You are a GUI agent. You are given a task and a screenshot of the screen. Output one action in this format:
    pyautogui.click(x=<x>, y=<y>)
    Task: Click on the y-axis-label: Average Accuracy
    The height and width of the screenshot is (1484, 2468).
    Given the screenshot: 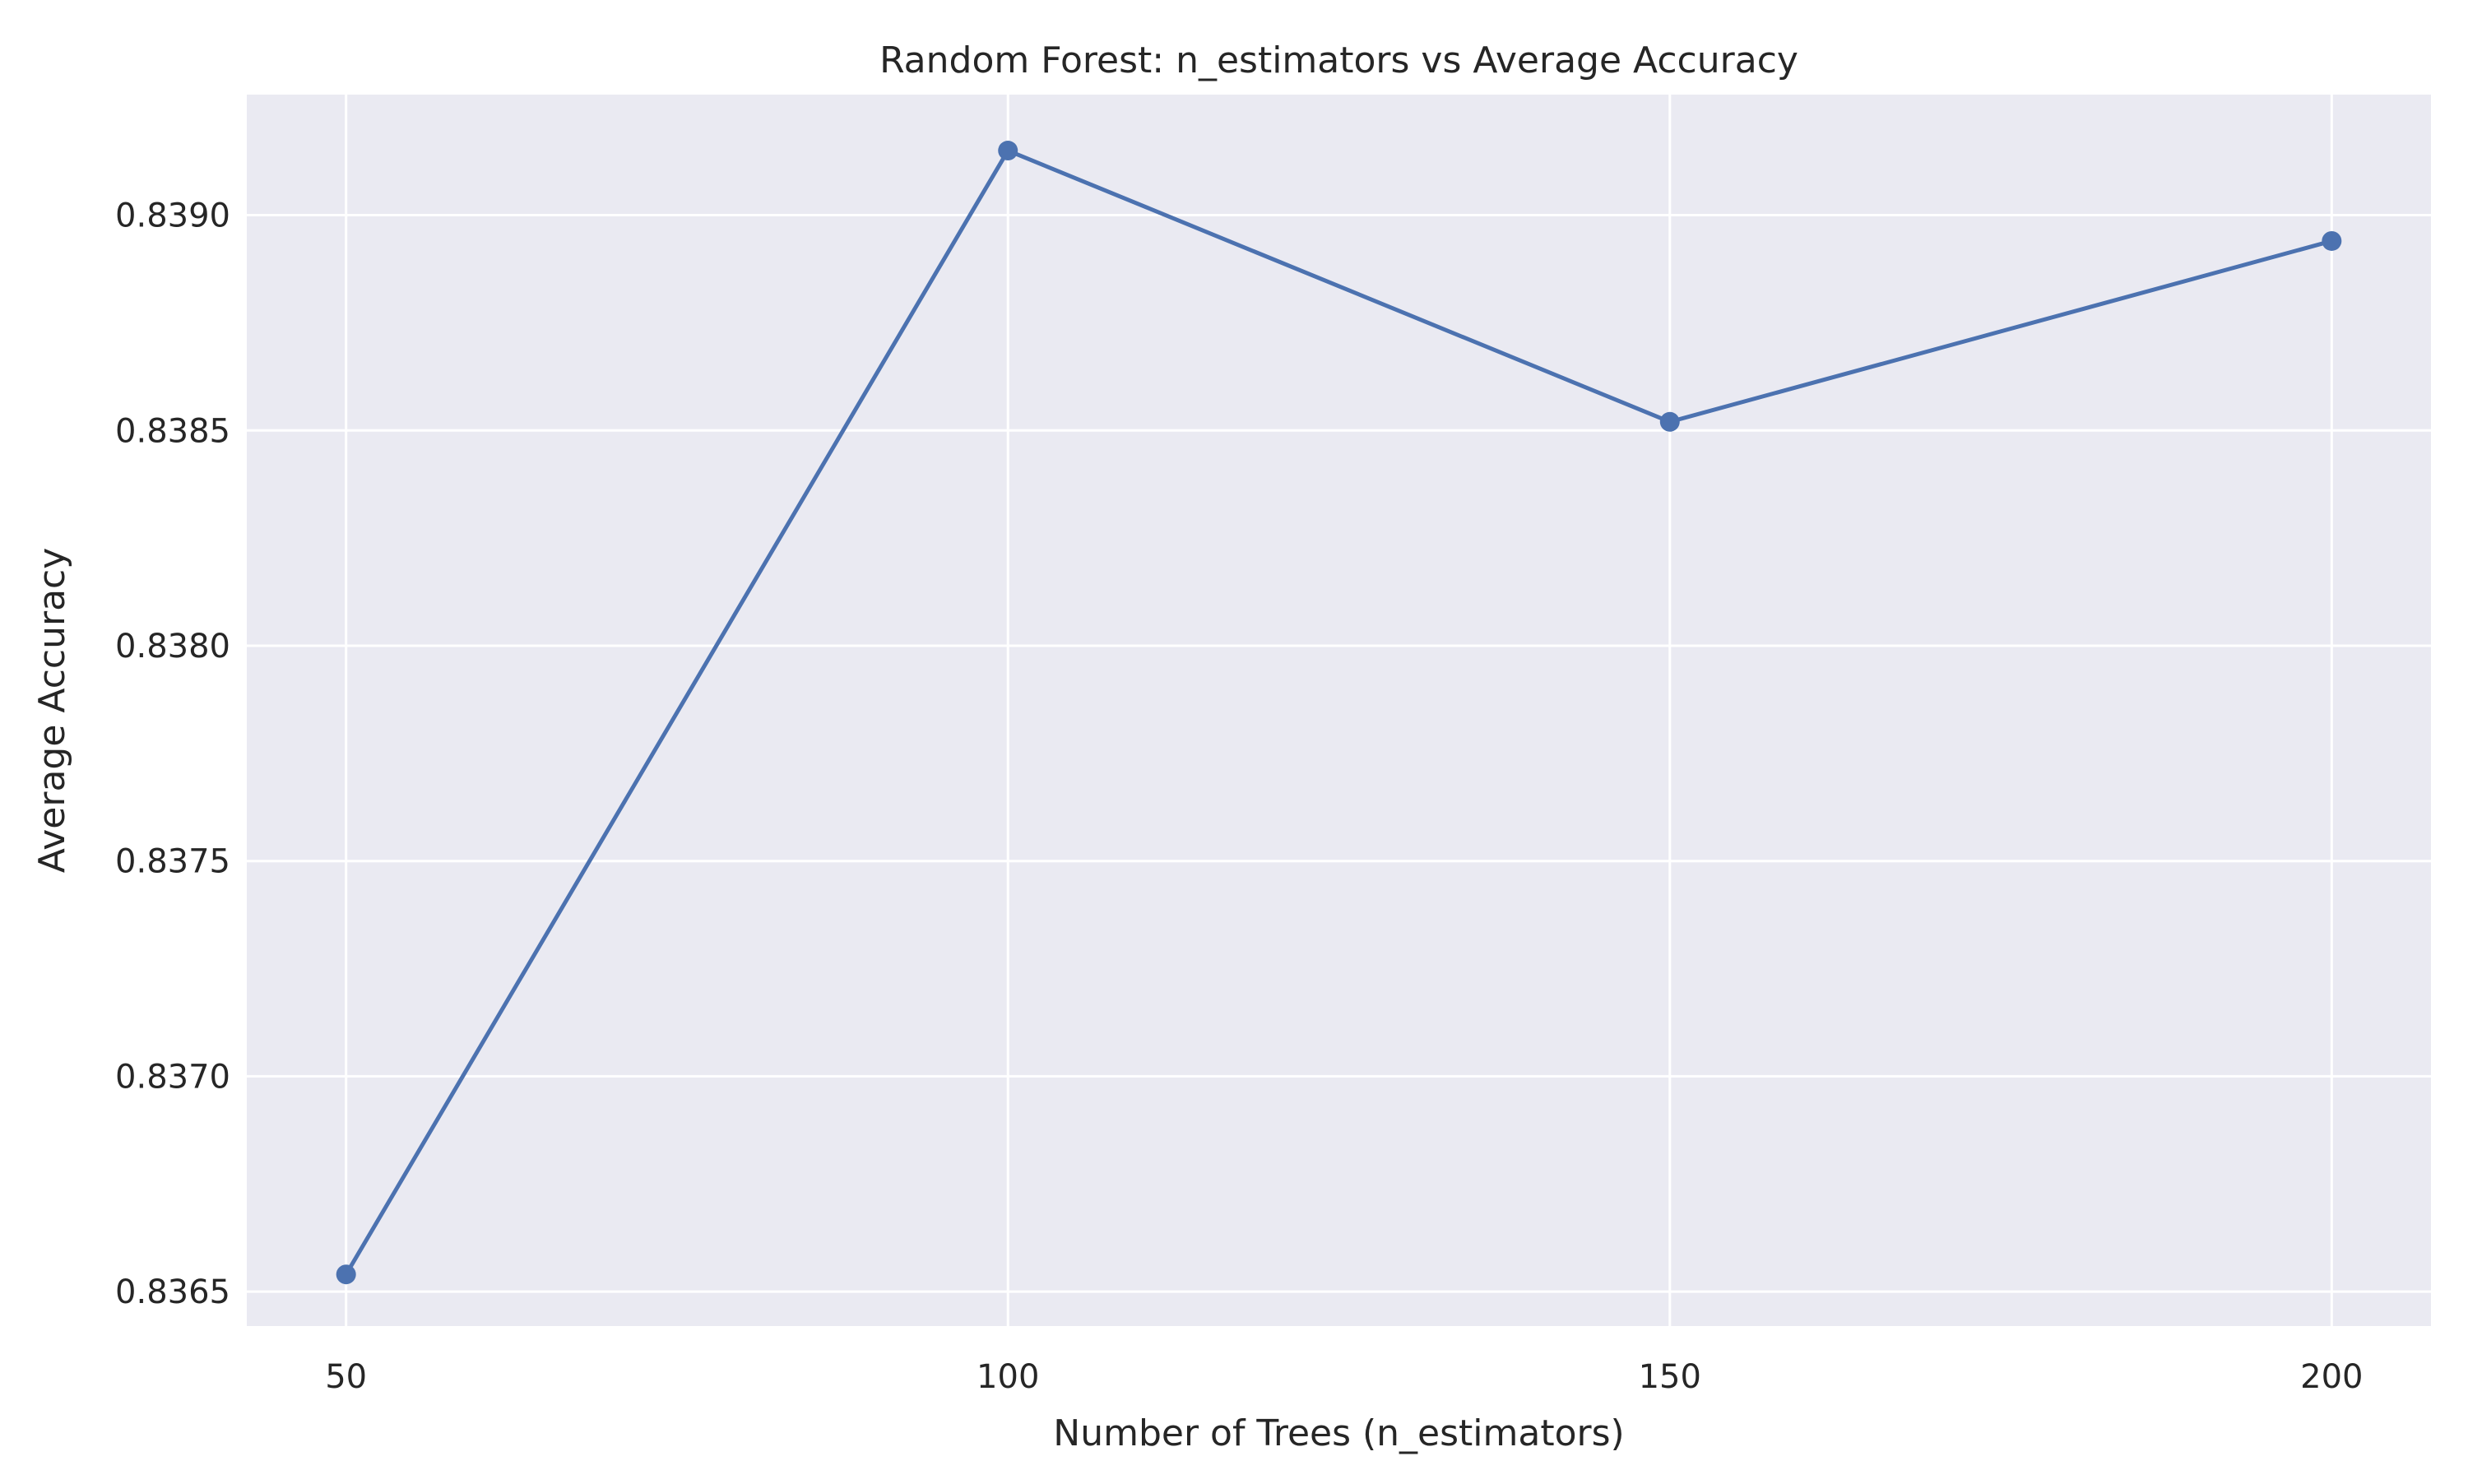 What is the action you would take?
    pyautogui.click(x=52, y=711)
    